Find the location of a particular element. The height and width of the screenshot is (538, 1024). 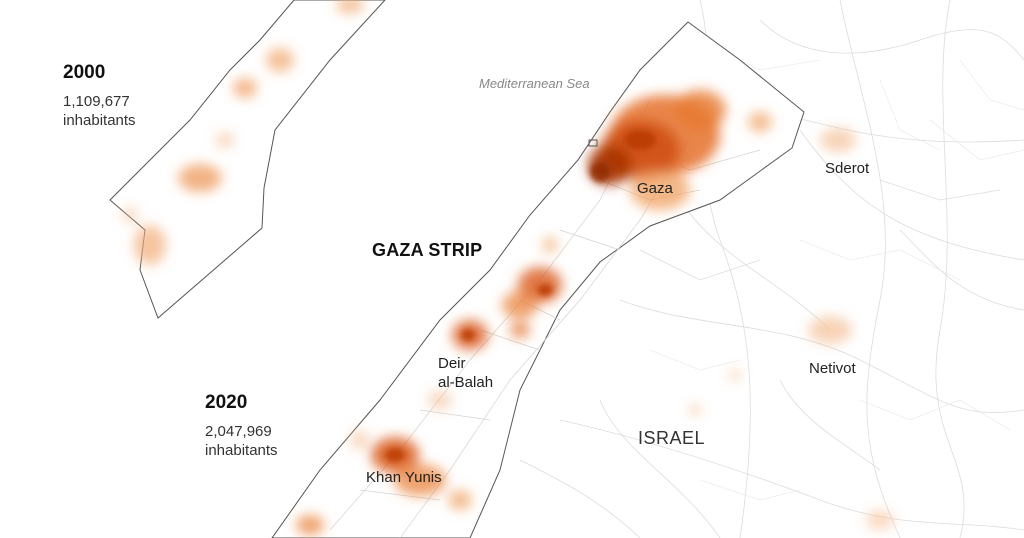

main-year-label: 2020 is located at coordinates (226, 402).